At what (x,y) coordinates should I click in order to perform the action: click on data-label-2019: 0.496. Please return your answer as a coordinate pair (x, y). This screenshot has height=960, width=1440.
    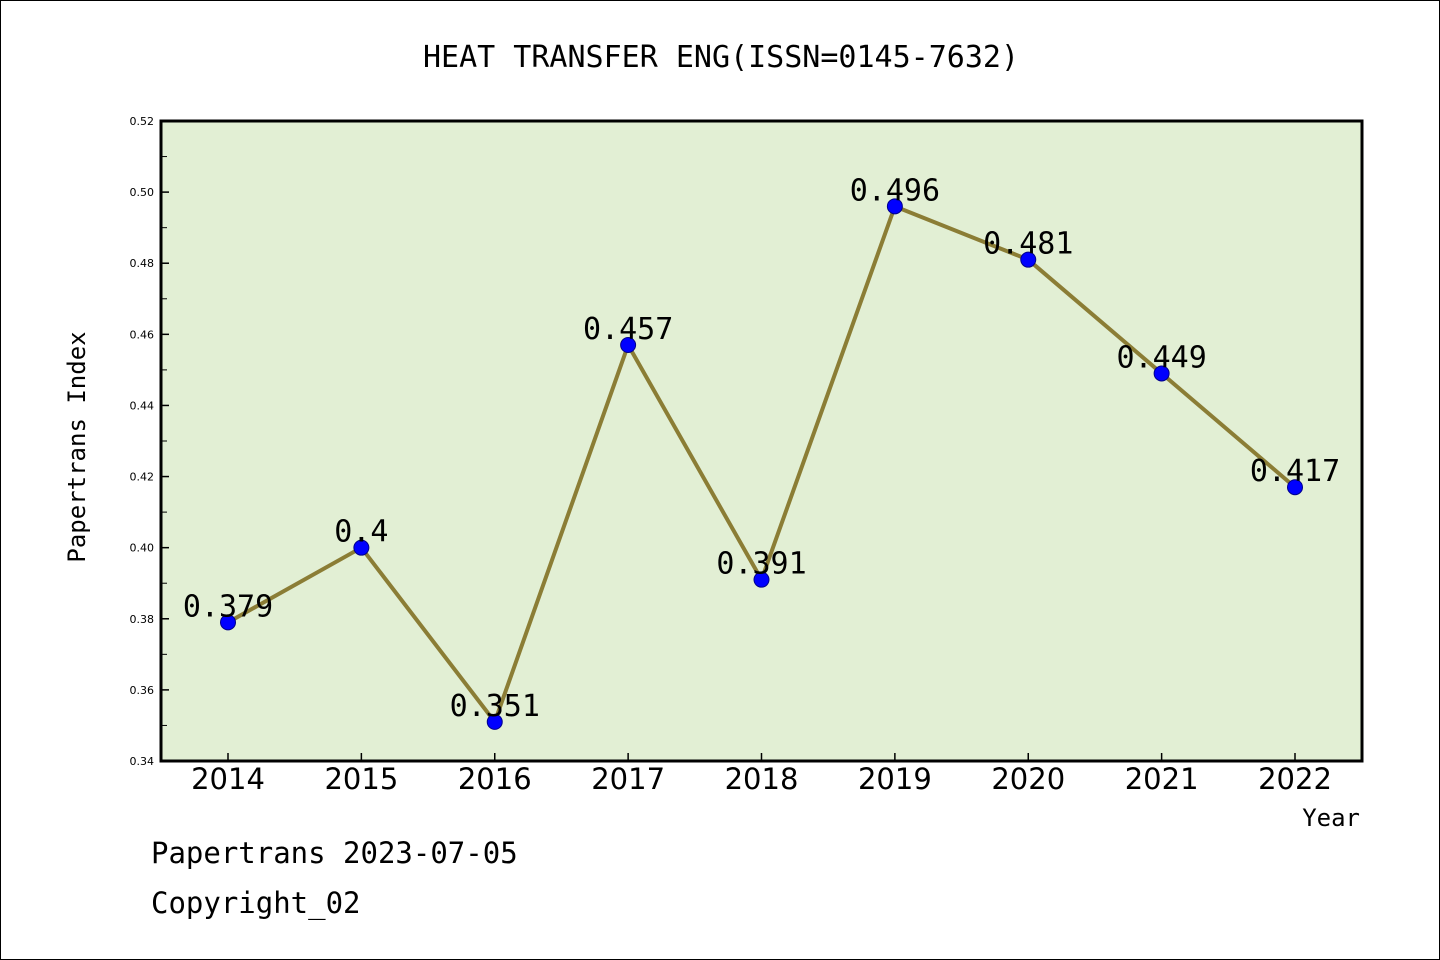
    Looking at the image, I should click on (895, 190).